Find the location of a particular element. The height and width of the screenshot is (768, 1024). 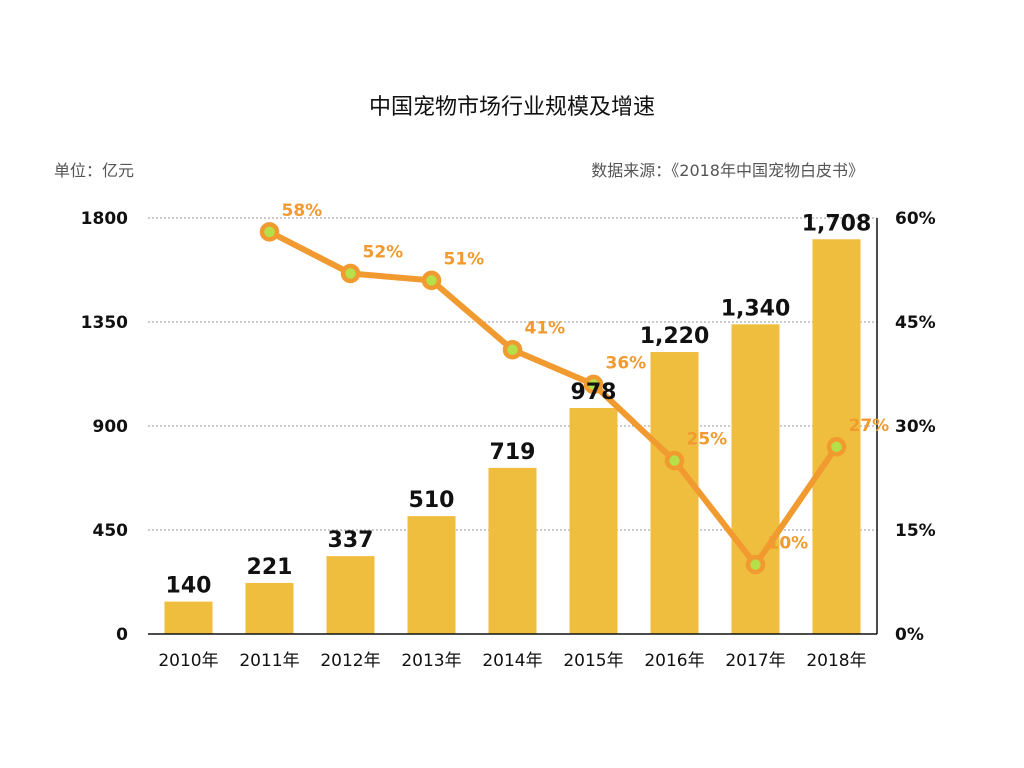

source-label: 数据来源：《2018年中国宠物白皮书》 is located at coordinates (727, 170).